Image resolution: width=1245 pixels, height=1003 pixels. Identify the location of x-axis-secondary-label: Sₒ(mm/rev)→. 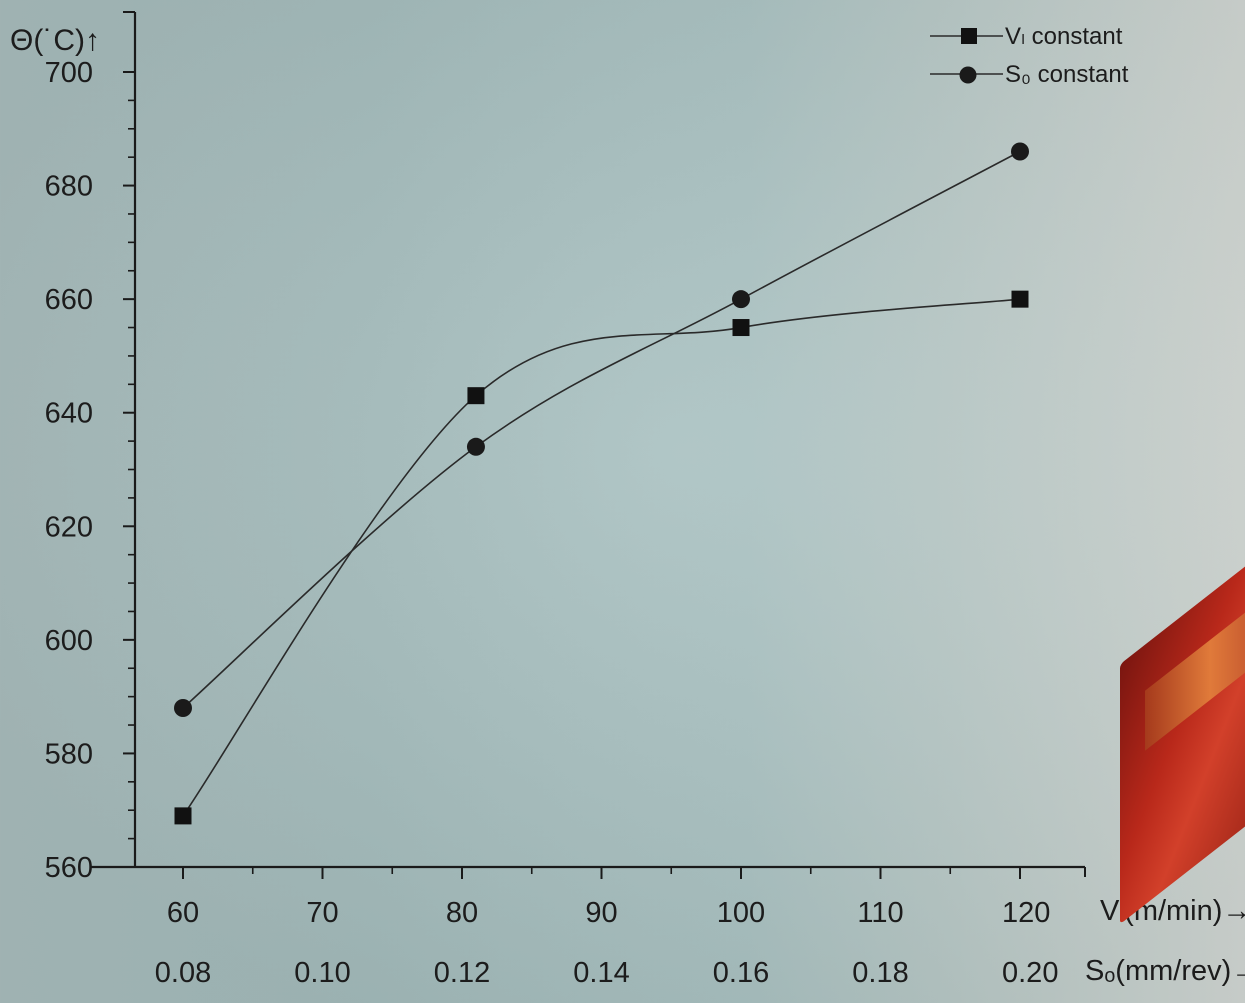
(1165, 971).